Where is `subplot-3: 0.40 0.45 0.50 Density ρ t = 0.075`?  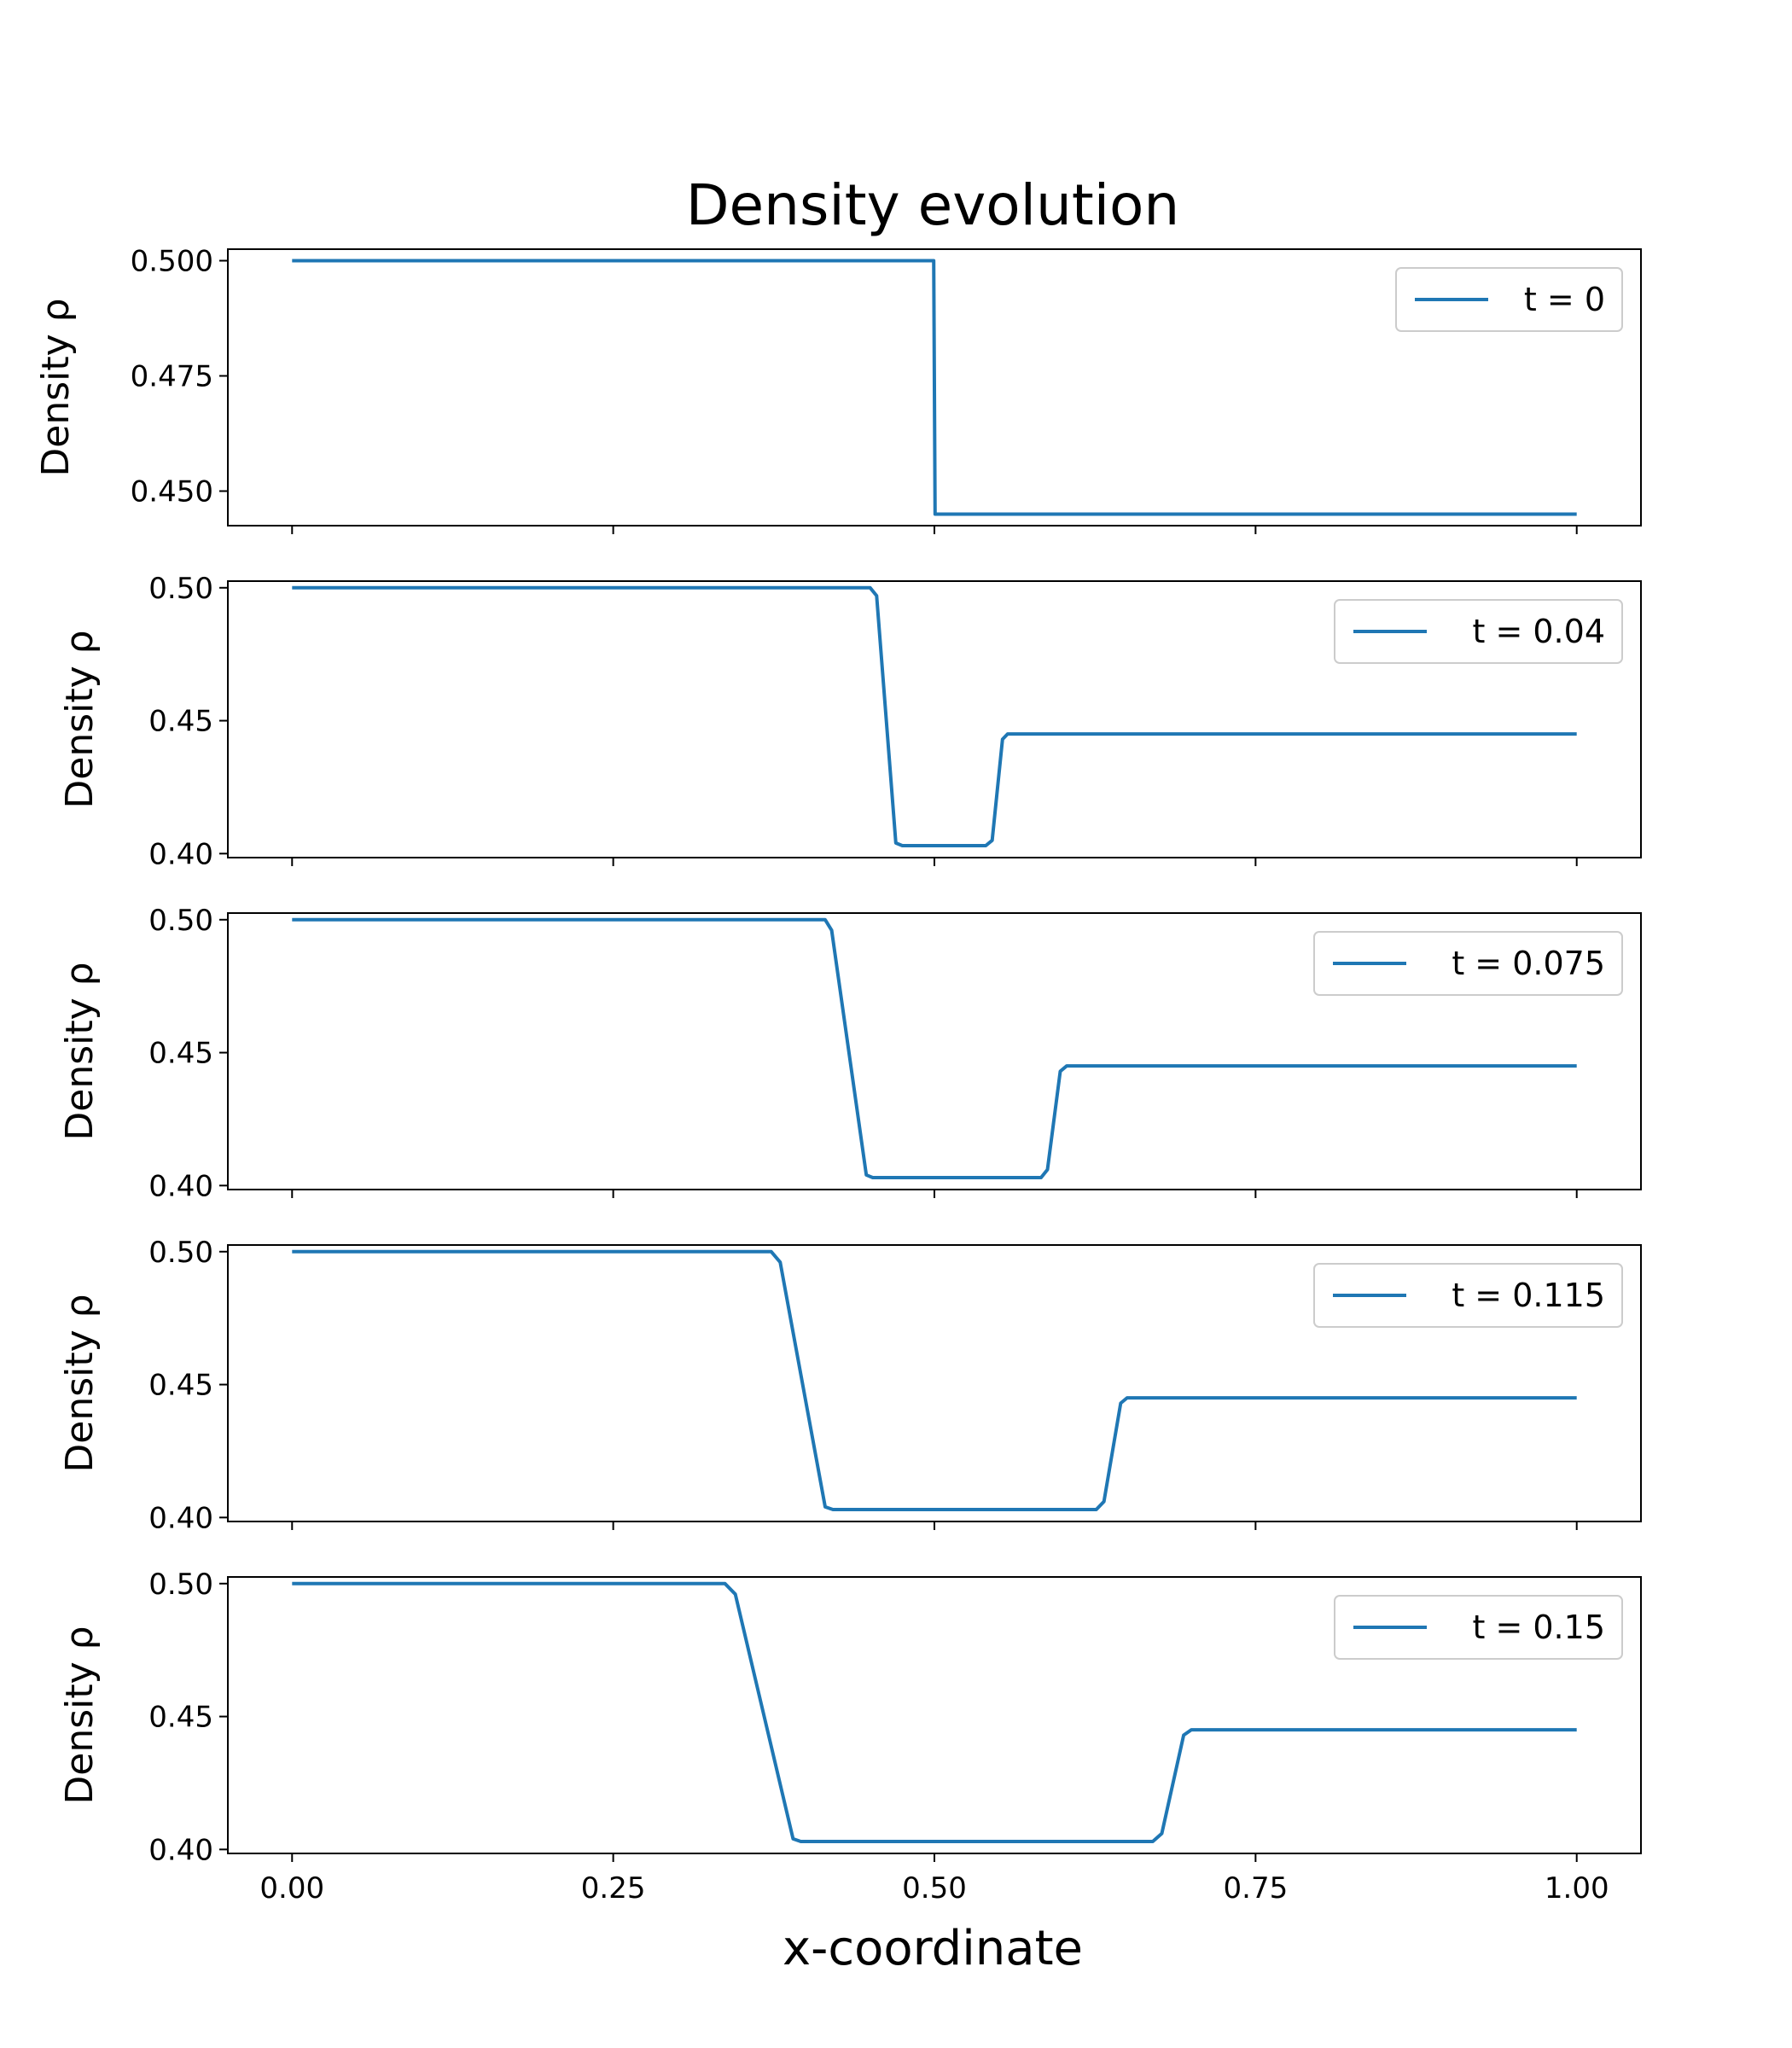
subplot-3: 0.40 0.45 0.50 Density ρ t = 0.075 is located at coordinates (850, 1053).